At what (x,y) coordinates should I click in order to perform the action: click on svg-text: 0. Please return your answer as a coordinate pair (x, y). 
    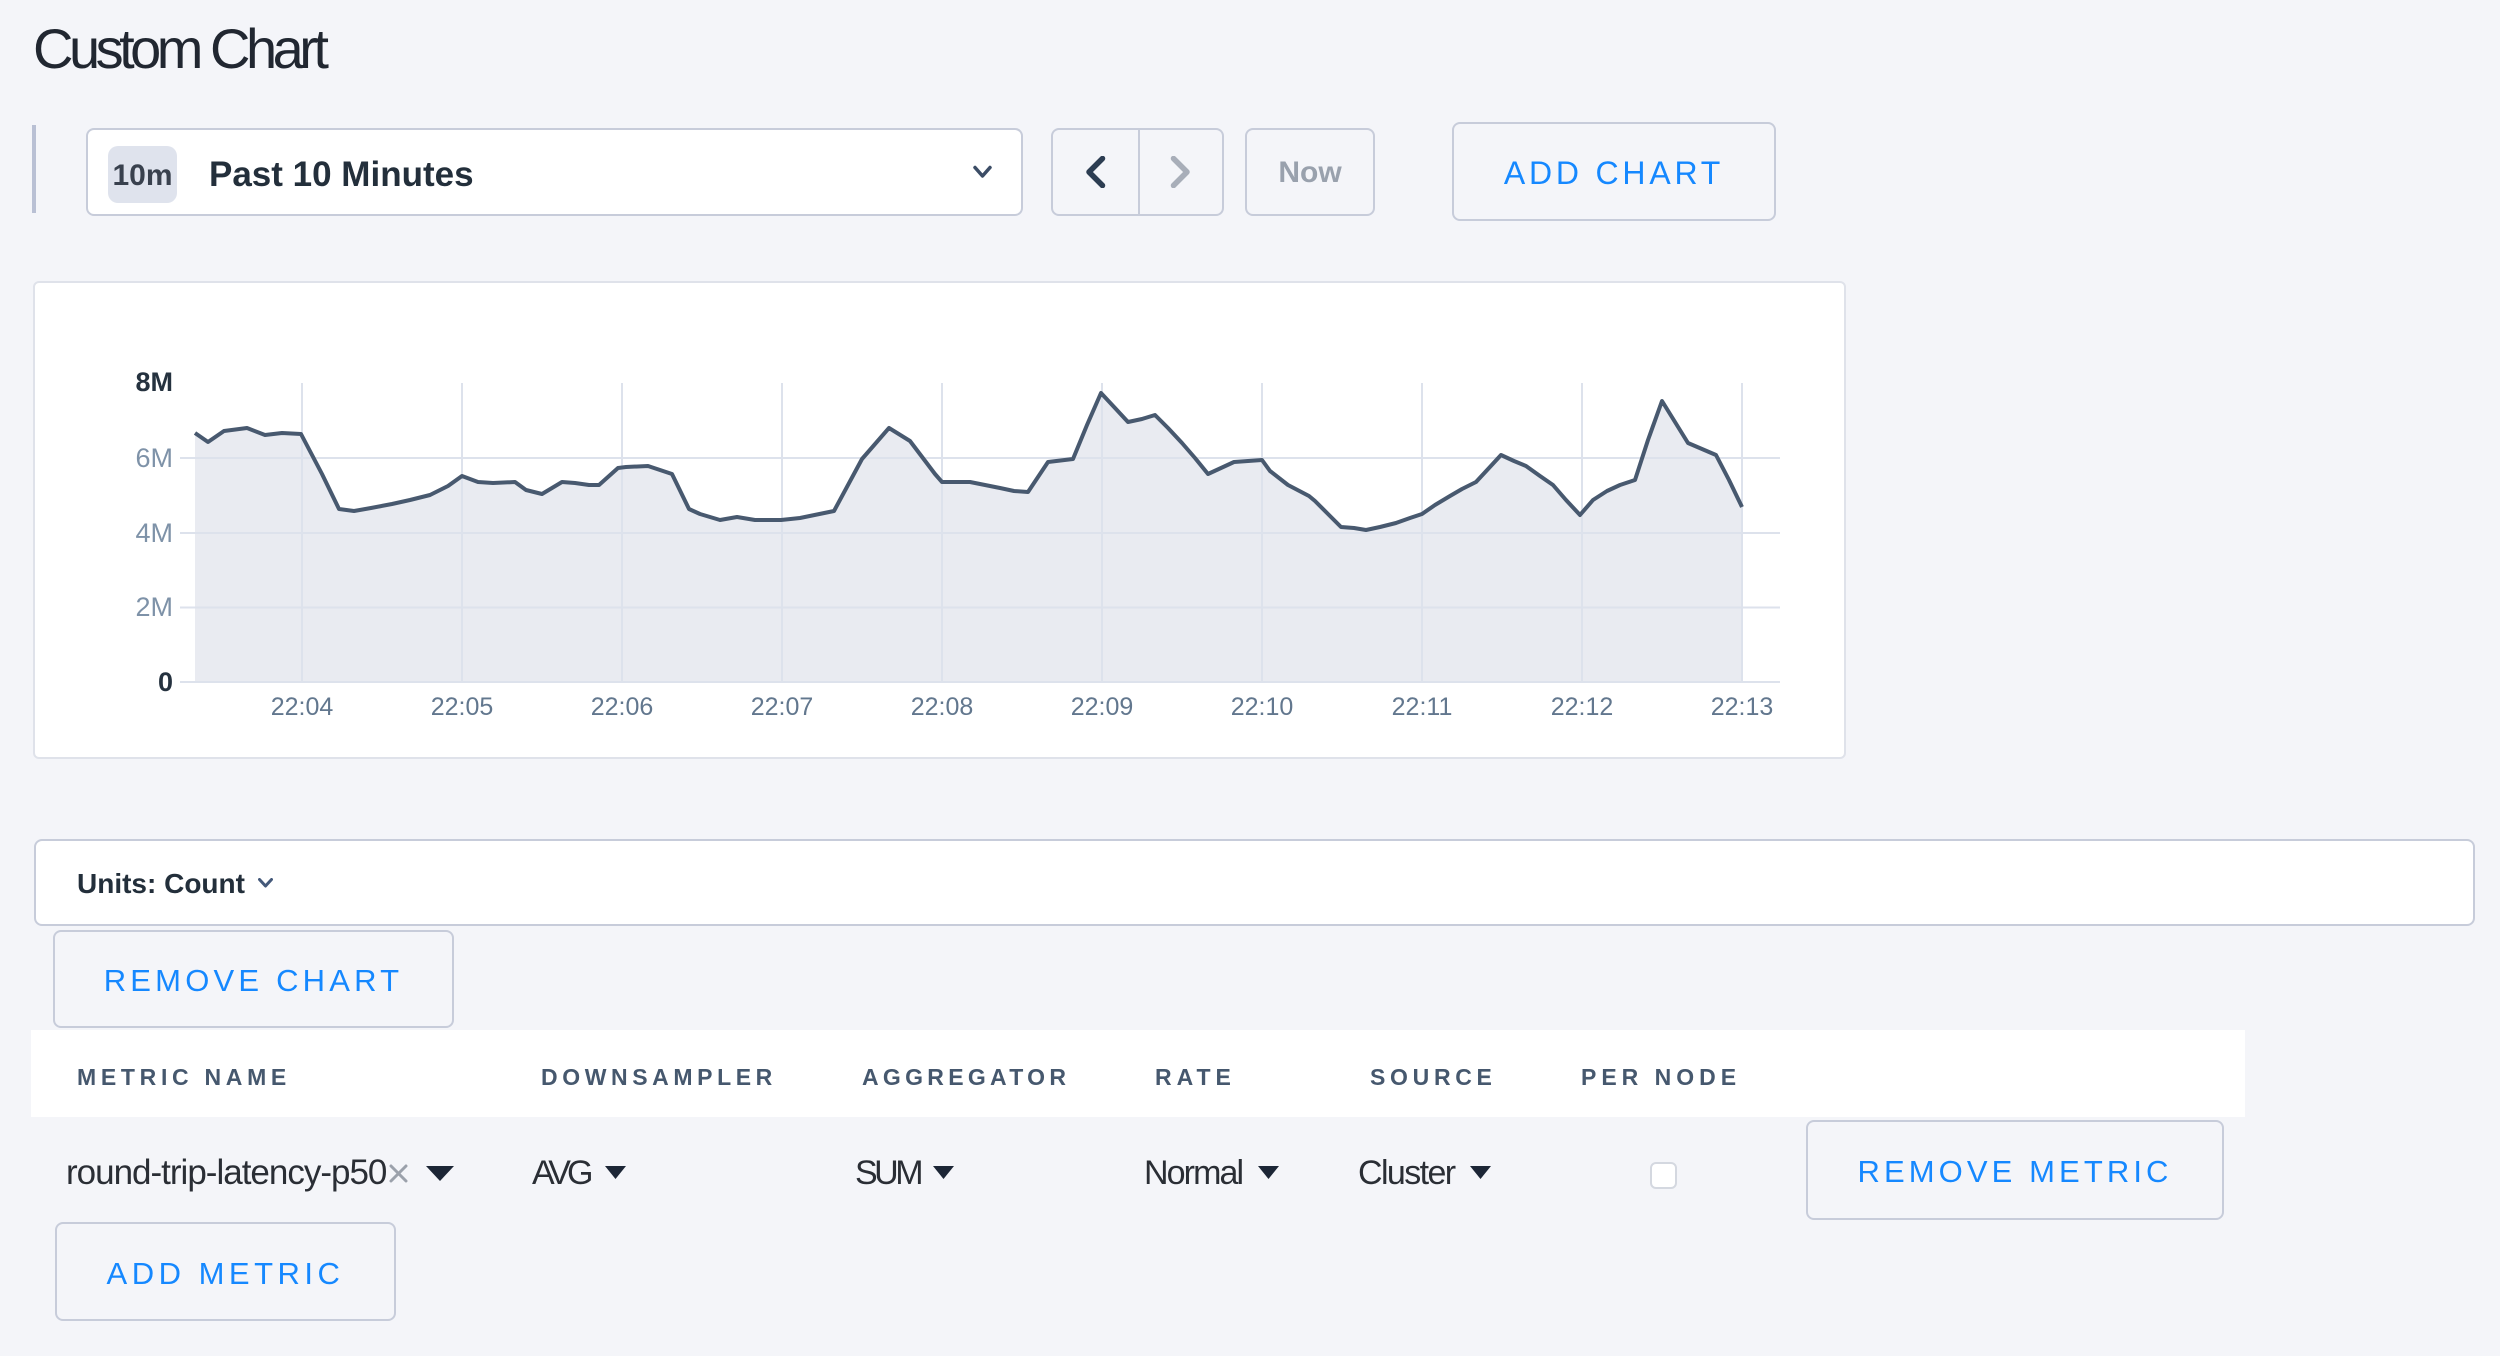
    Looking at the image, I should click on (165, 682).